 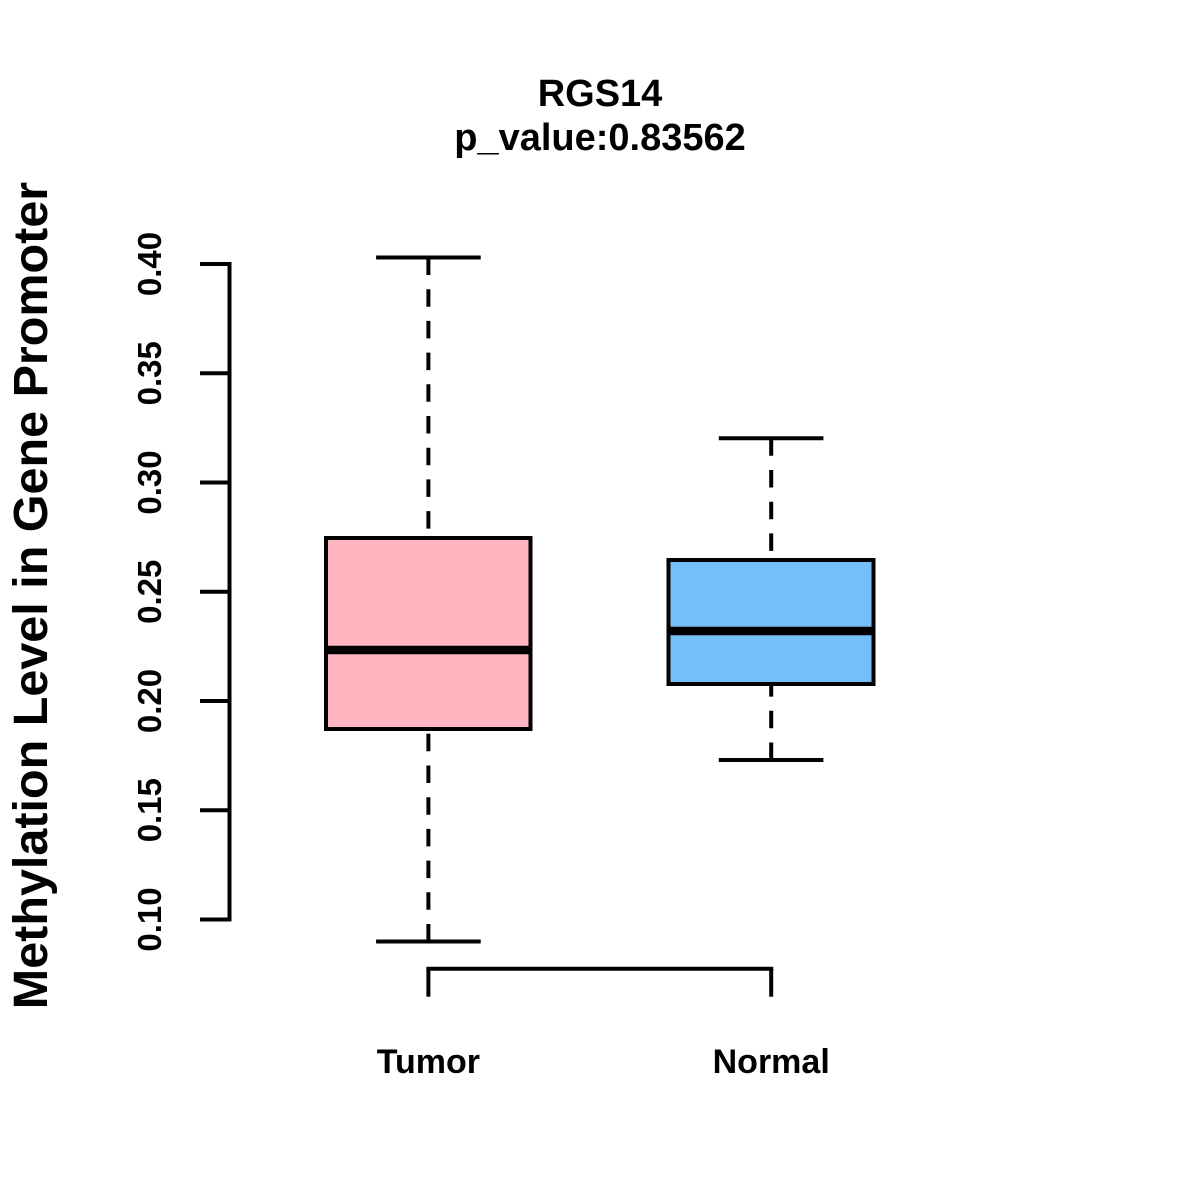 What do you see at coordinates (149, 264) in the screenshot?
I see `svg-text: 0.40` at bounding box center [149, 264].